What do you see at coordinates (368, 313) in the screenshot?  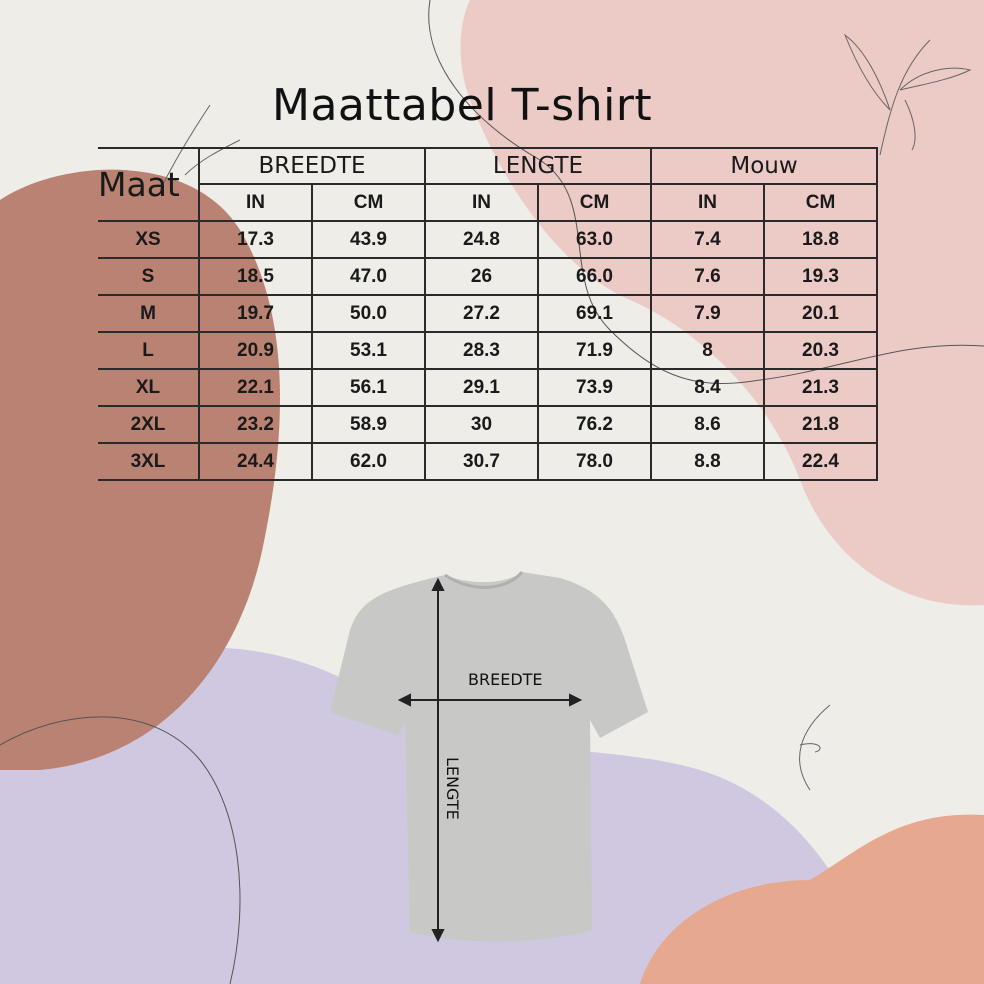 I see `measurement-cell: 50.0` at bounding box center [368, 313].